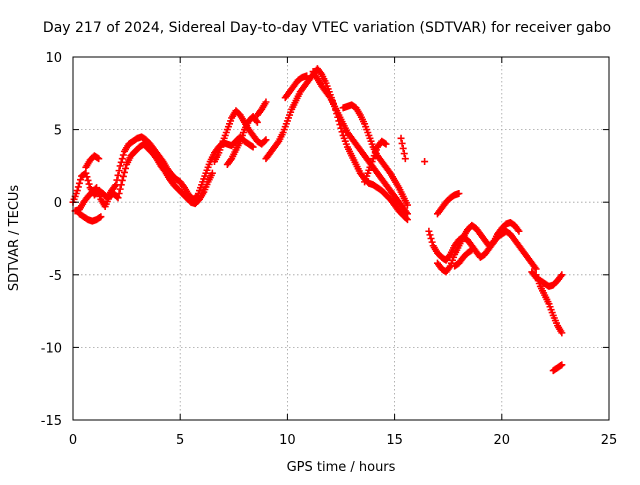  I want to click on y-tick-label: -5, so click(55, 276).